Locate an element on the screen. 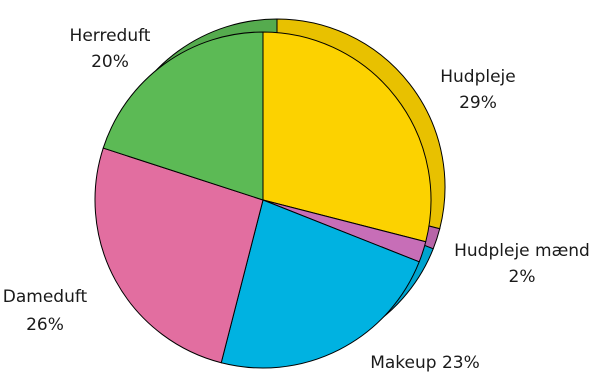 The width and height of the screenshot is (607, 372). label-hudpleje-maend-name: Hudpleje mænd is located at coordinates (522, 251).